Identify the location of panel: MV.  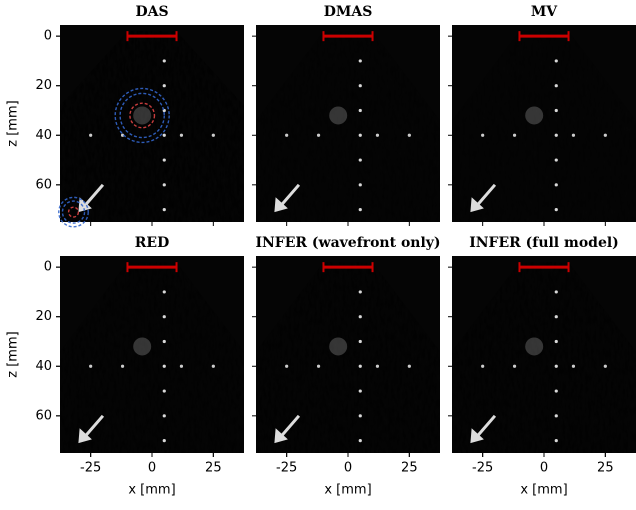
(542, 115).